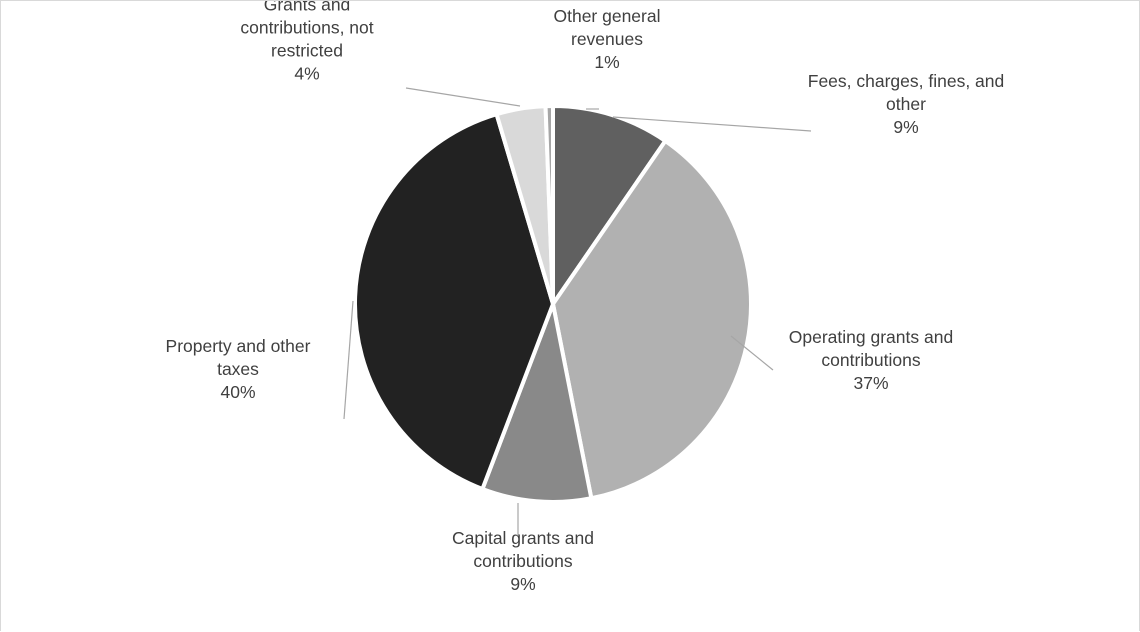 This screenshot has height=632, width=1140. What do you see at coordinates (537, 403) in the screenshot?
I see `pie-slice-capital-grants-and-contributions` at bounding box center [537, 403].